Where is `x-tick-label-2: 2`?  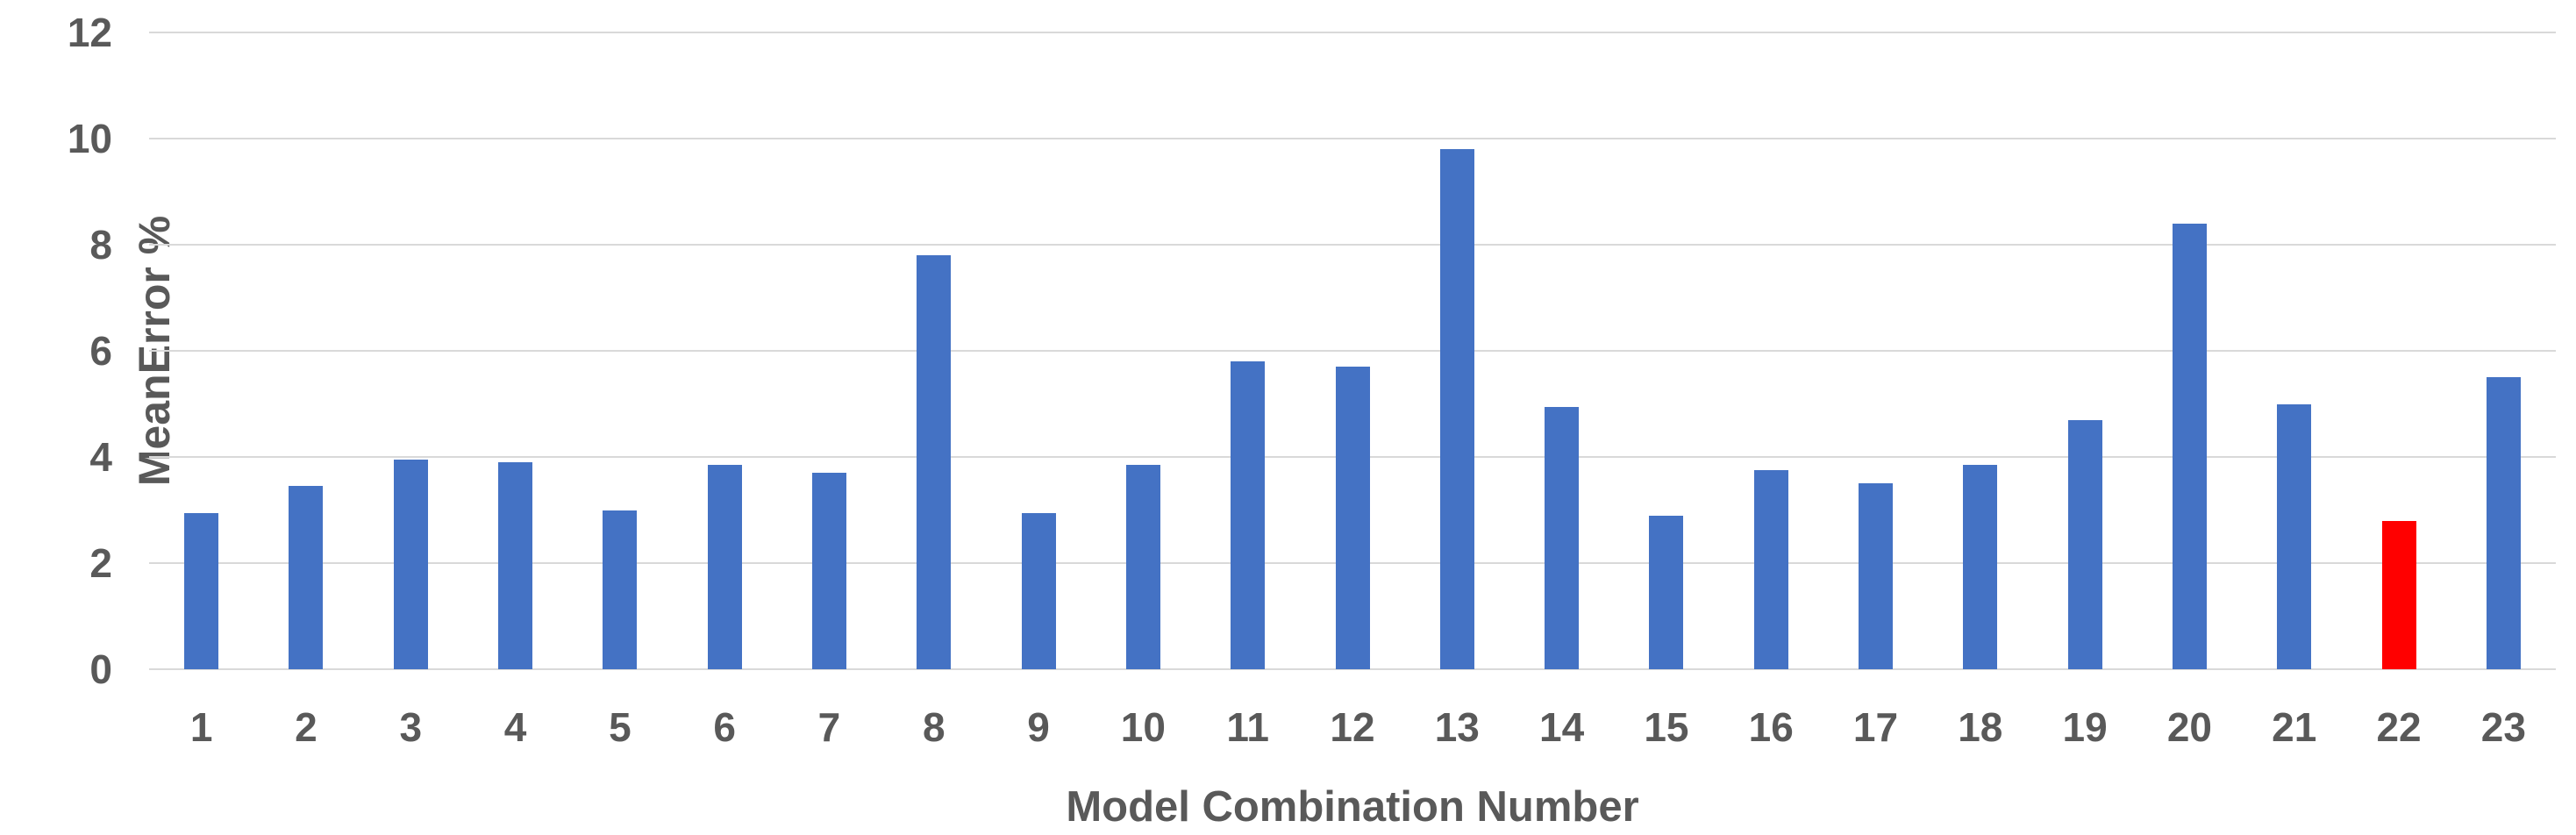
x-tick-label-2: 2 is located at coordinates (307, 727).